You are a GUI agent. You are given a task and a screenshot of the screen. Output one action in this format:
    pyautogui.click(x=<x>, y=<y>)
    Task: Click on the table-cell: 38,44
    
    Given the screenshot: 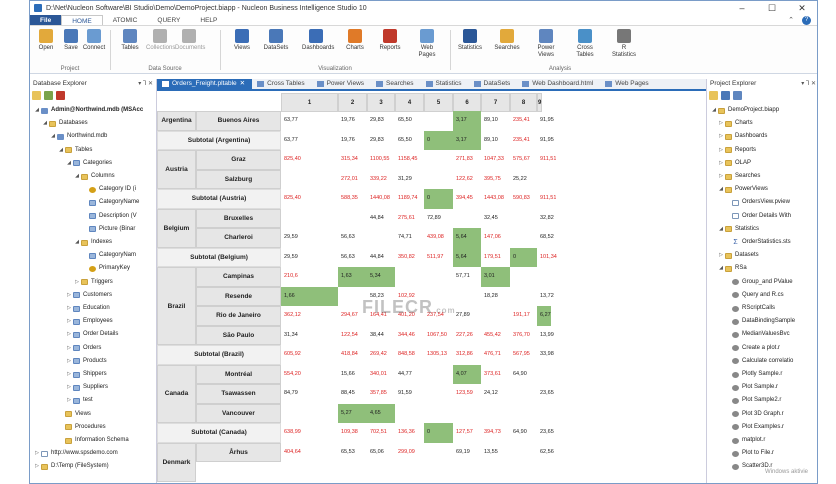 What is the action you would take?
    pyautogui.click(x=377, y=334)
    